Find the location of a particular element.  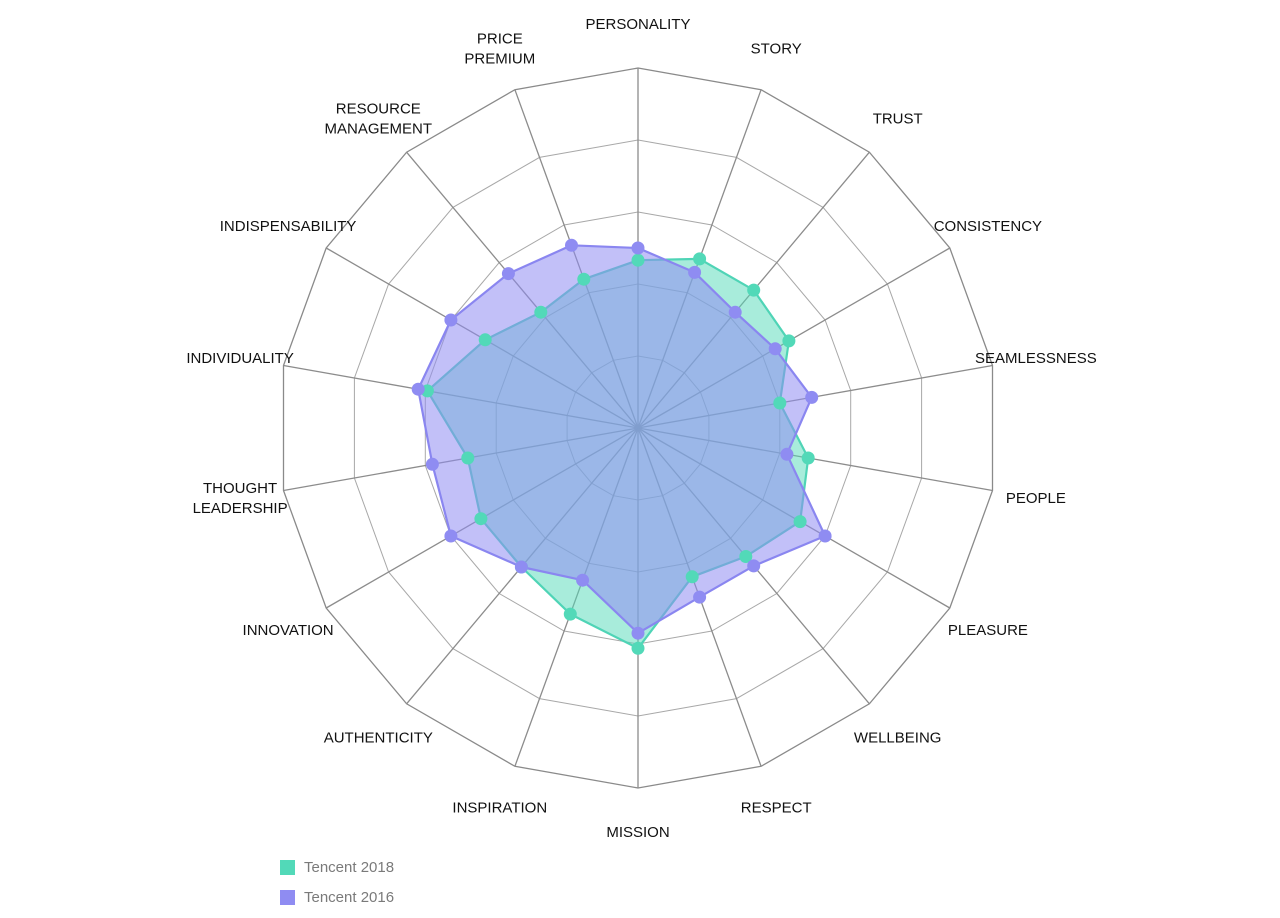

axis-label-seamlessness: SEAMLESSNESS is located at coordinates (1036, 358).